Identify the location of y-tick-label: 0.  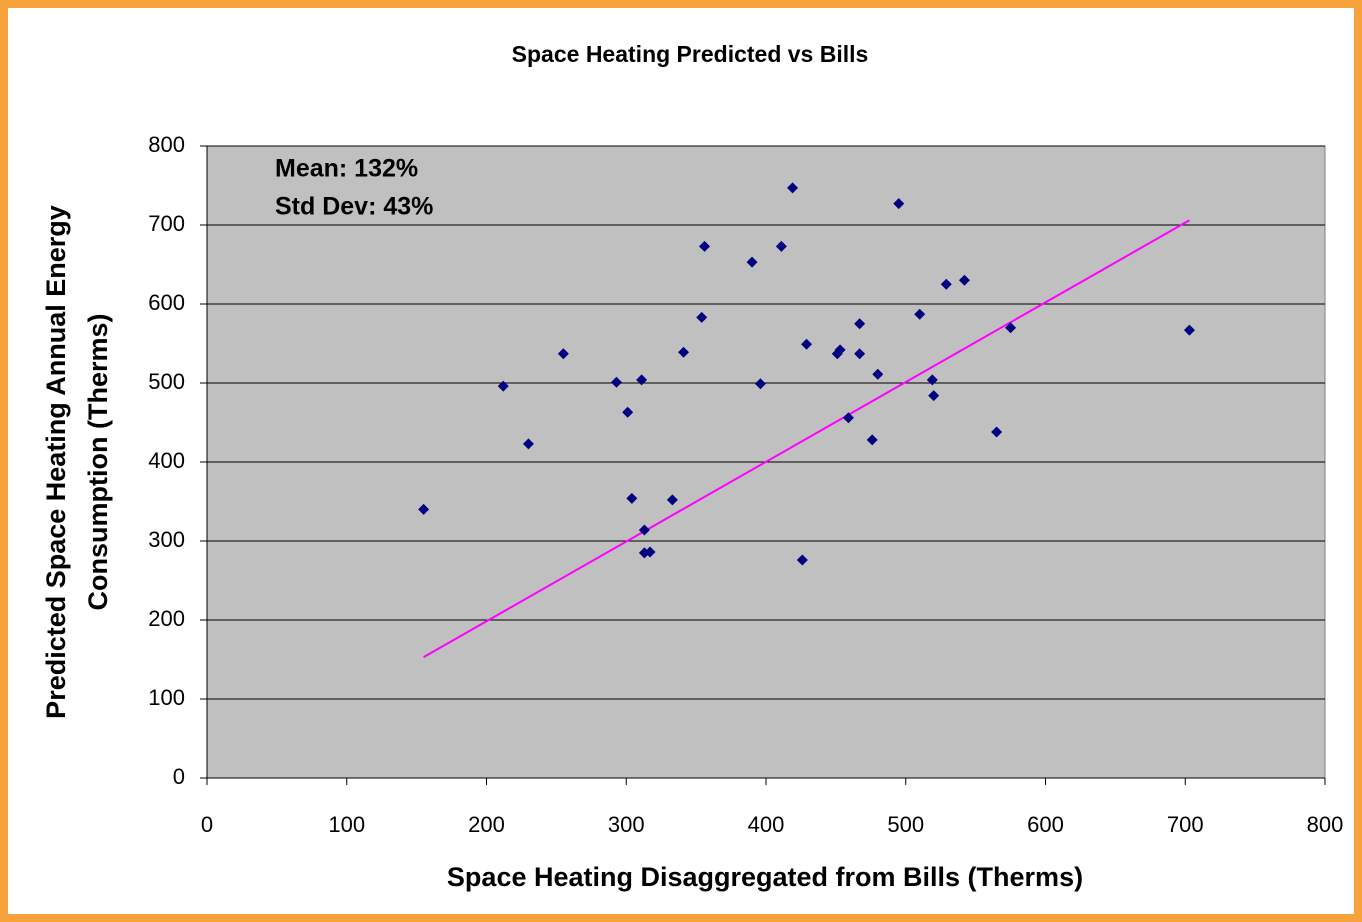
(179, 776).